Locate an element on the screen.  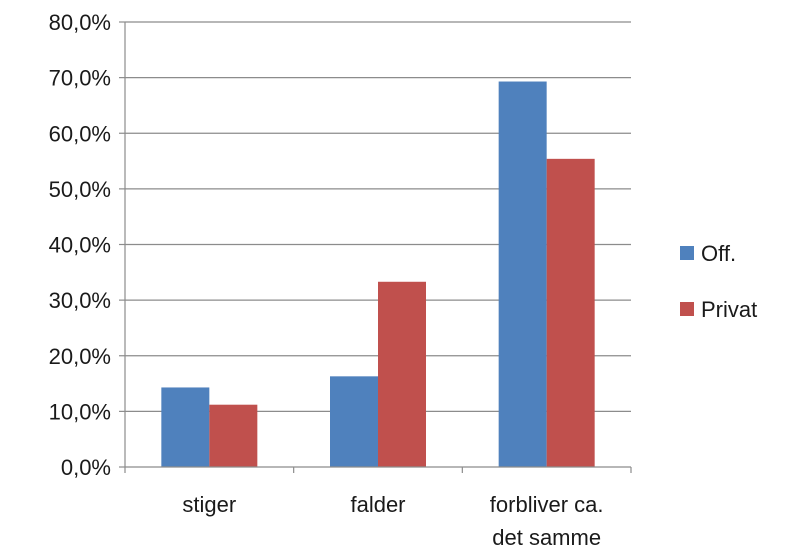
legend-label: Privat is located at coordinates (729, 309).